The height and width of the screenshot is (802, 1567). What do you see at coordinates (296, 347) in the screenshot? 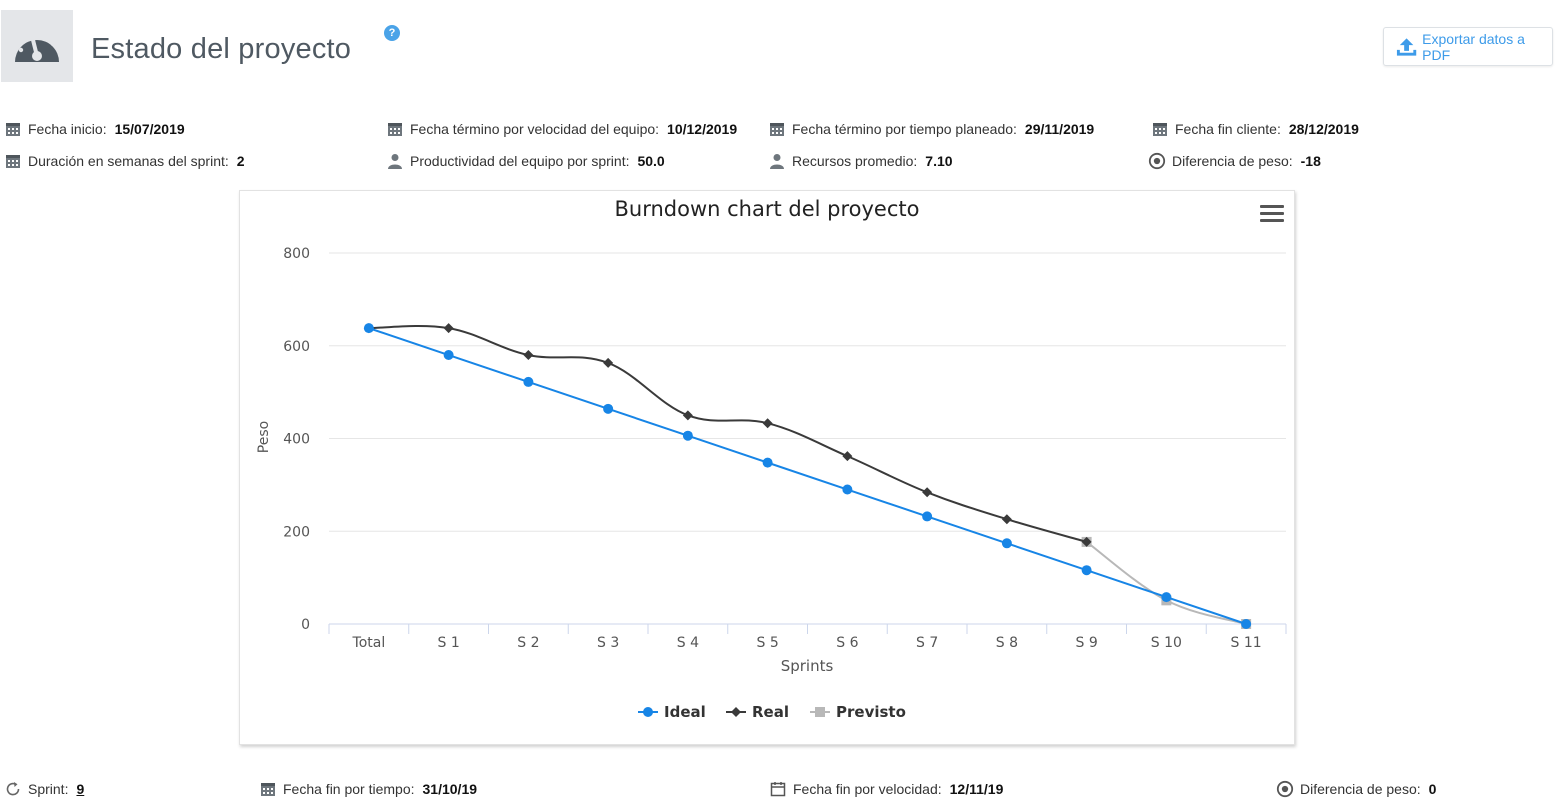
I see `y-tick-label: 600` at bounding box center [296, 347].